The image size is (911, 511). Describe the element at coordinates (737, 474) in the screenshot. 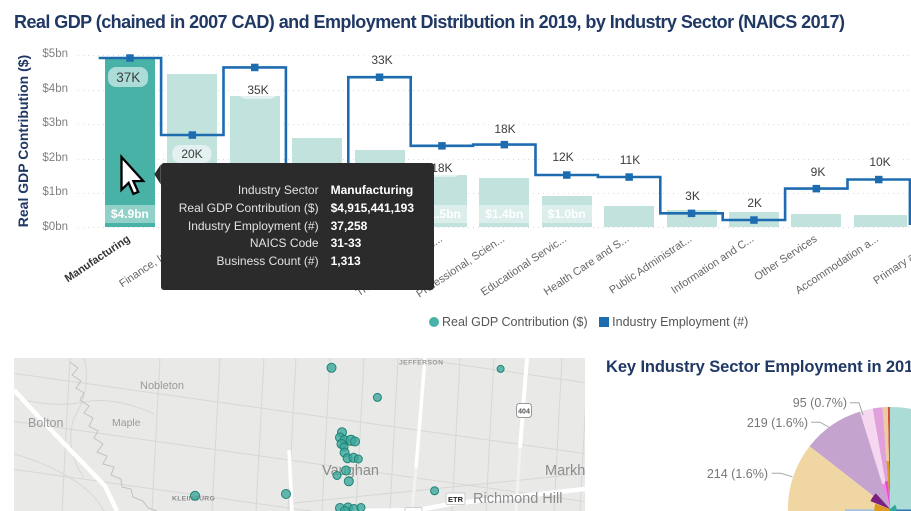

I see `svg-text: 214 (1.6%)` at that location.